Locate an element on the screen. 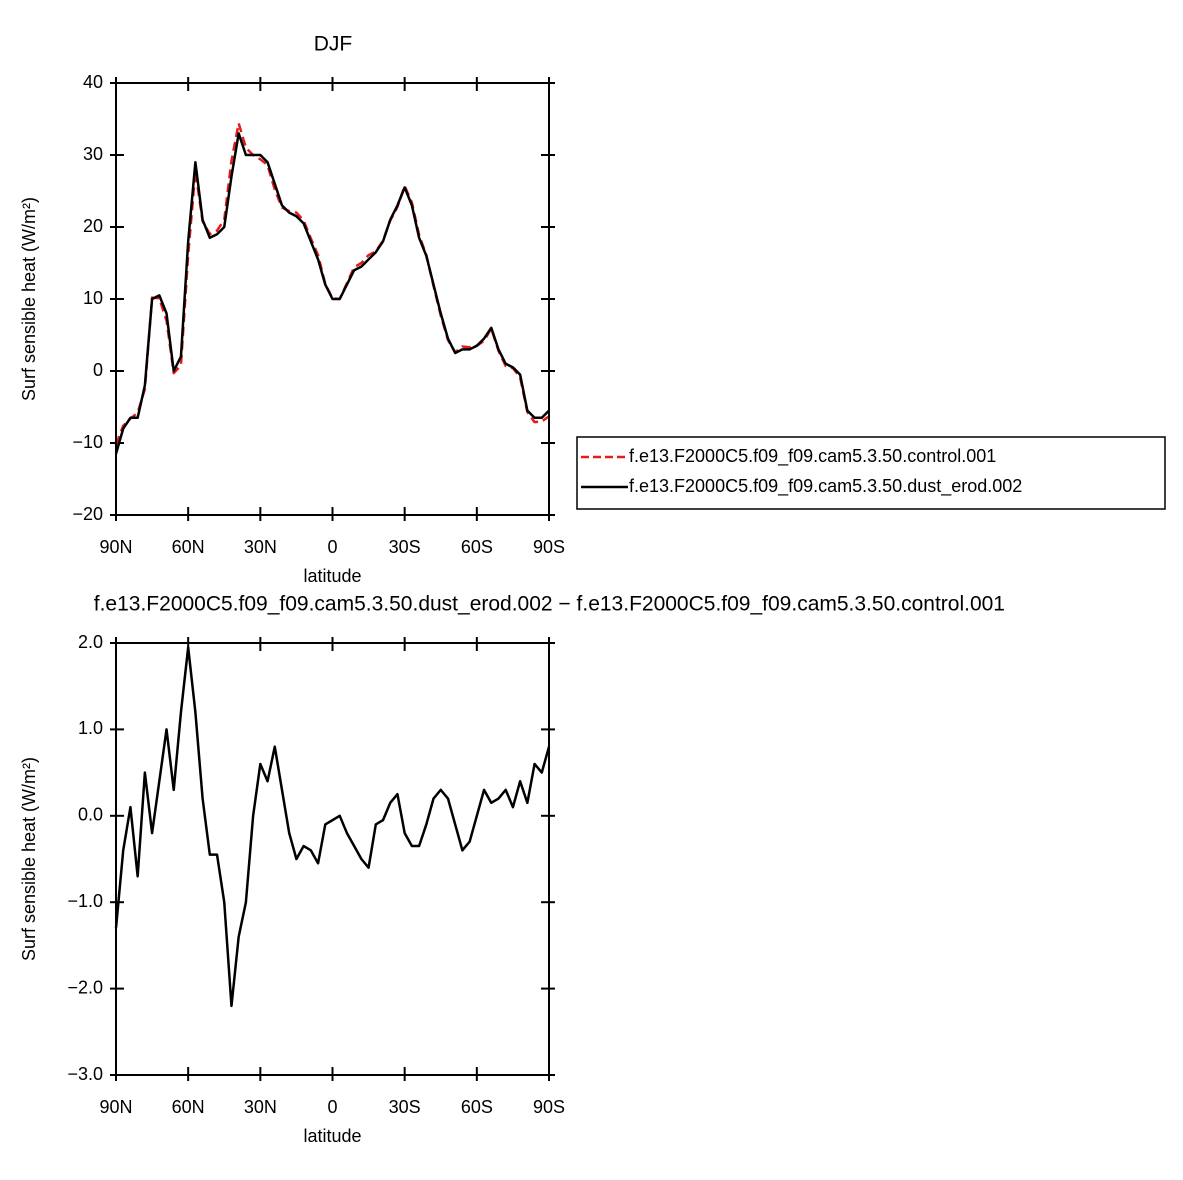  y-tick-label: 40 is located at coordinates (93, 82).